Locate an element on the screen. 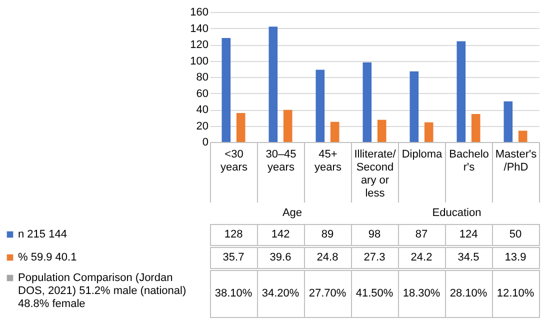  y-tick-label: 0 is located at coordinates (205, 142).